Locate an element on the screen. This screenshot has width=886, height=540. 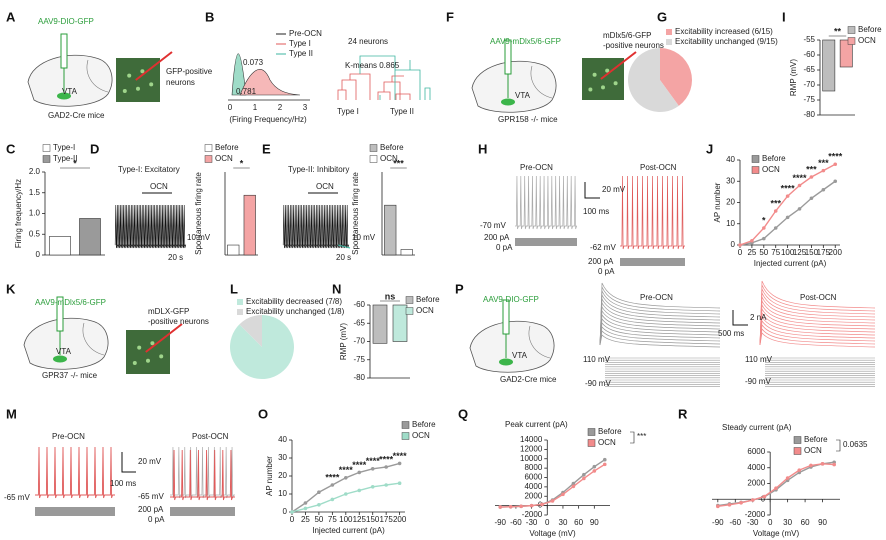
panel-label: N is located at coordinates (336, 288).